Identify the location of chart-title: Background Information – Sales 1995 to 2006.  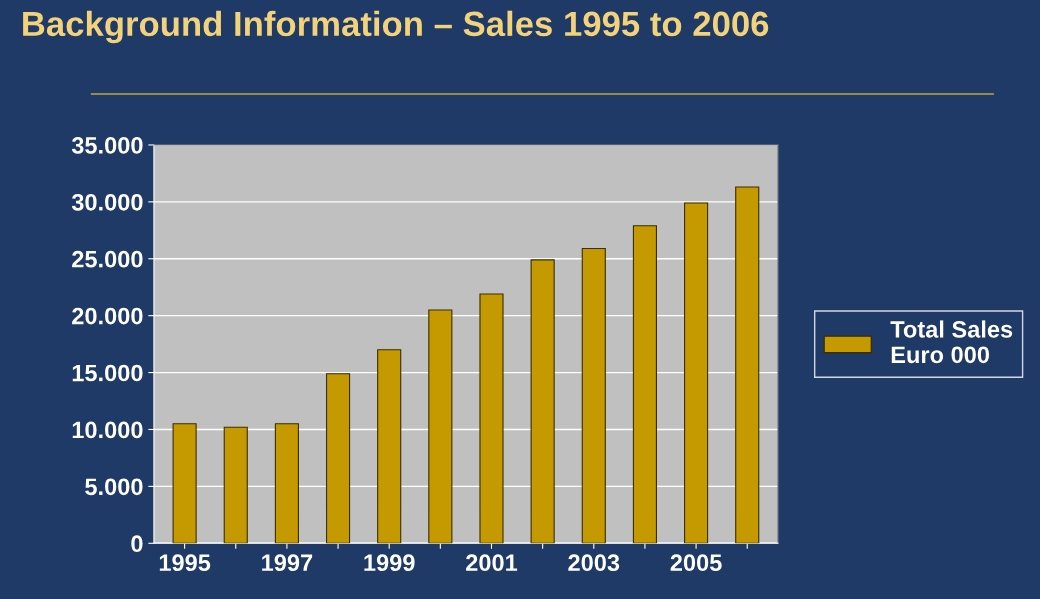
(396, 27).